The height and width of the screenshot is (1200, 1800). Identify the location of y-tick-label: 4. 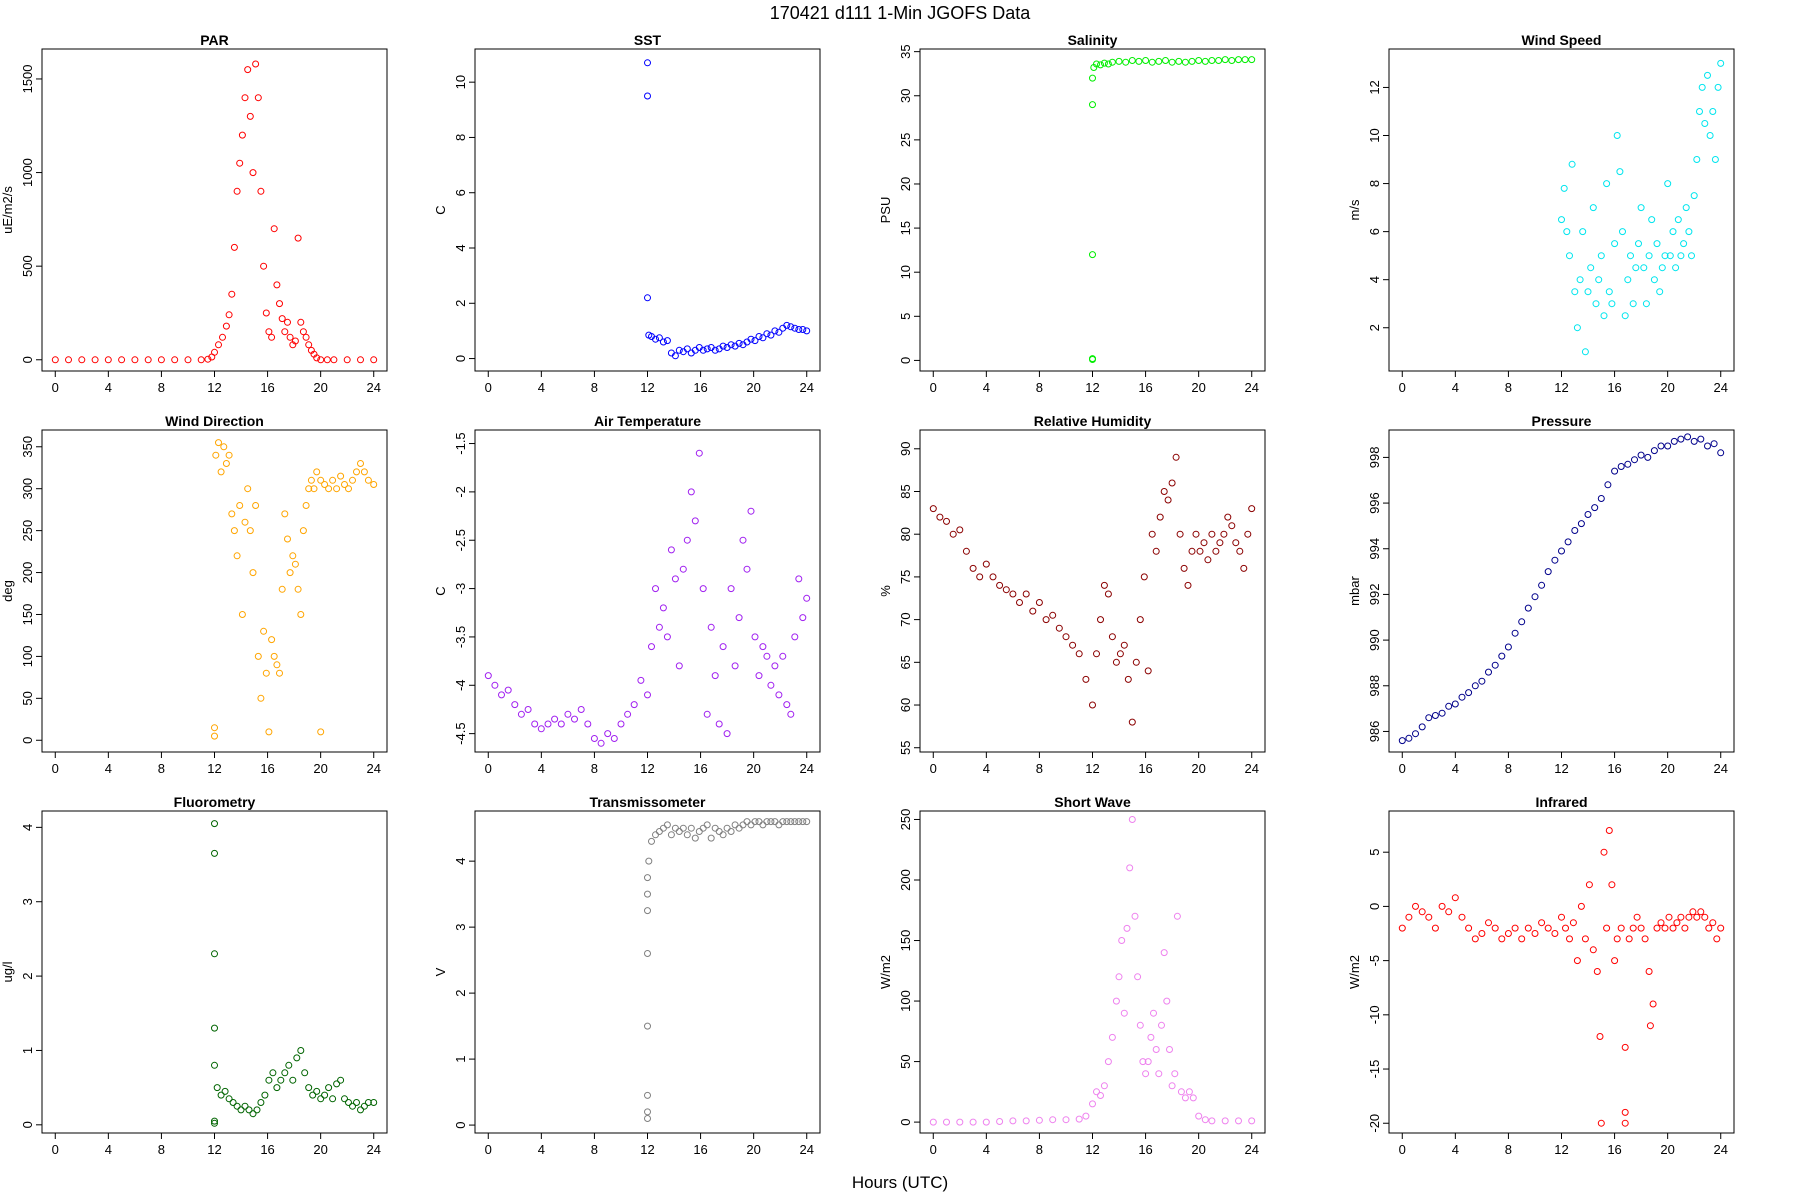
(460, 247).